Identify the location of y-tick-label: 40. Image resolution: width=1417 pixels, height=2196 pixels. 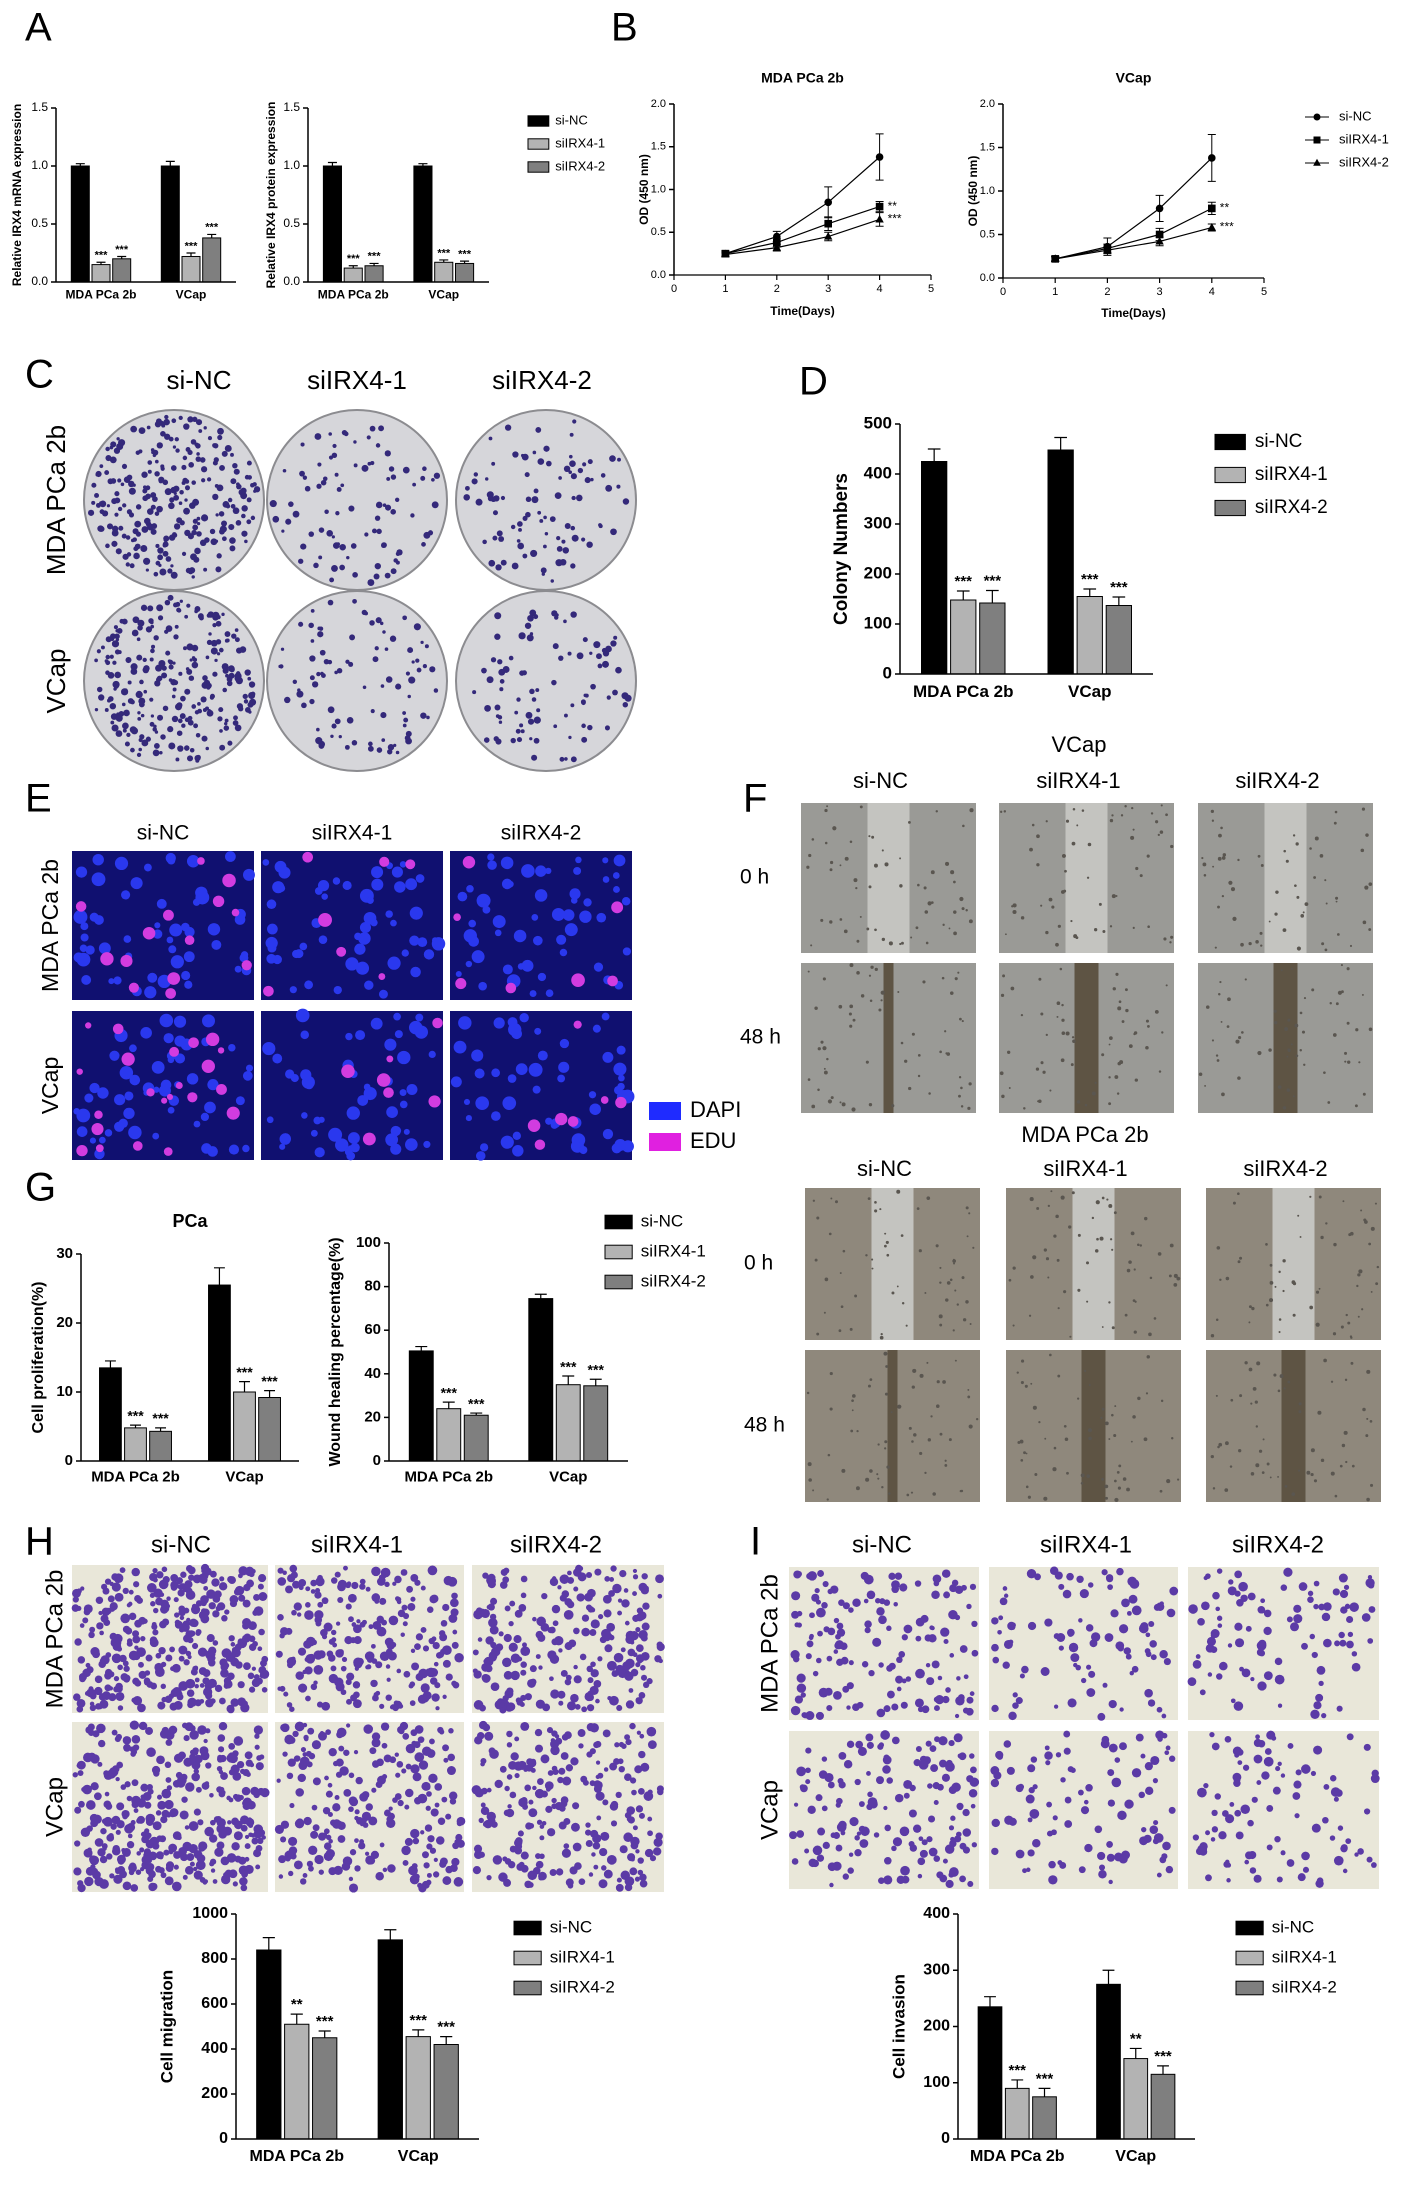
(372, 1373).